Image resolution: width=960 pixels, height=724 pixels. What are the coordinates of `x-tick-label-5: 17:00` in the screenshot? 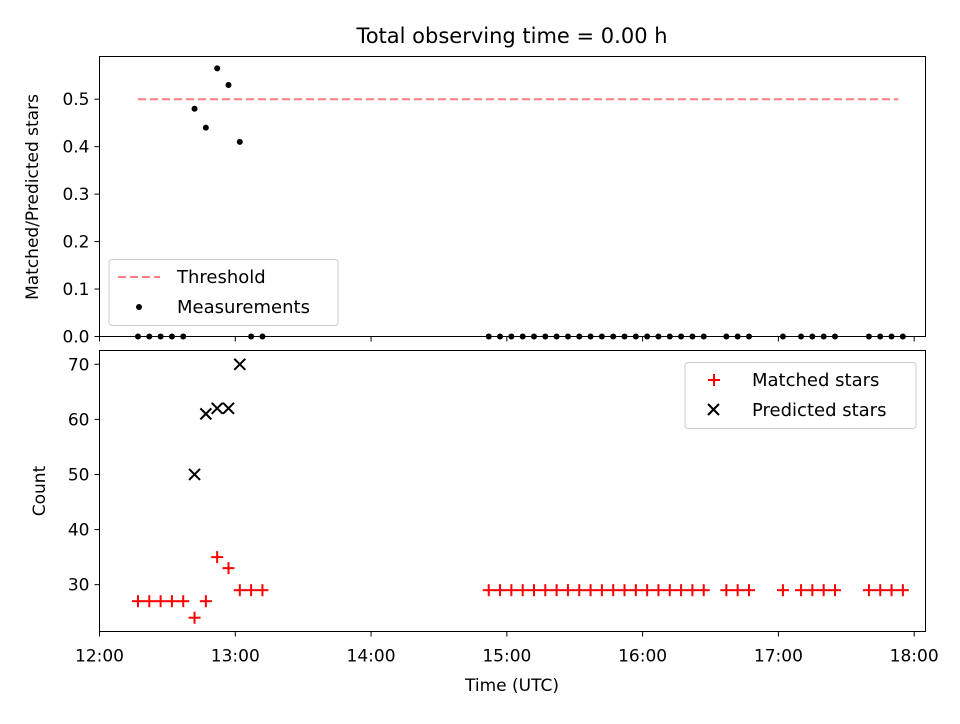 It's located at (778, 657).